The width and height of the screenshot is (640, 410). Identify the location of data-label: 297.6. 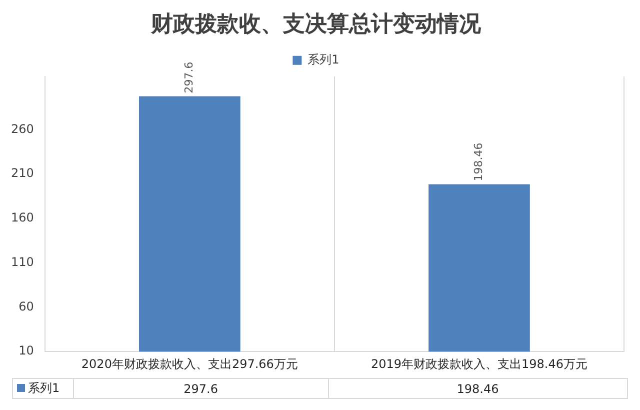
(201, 388).